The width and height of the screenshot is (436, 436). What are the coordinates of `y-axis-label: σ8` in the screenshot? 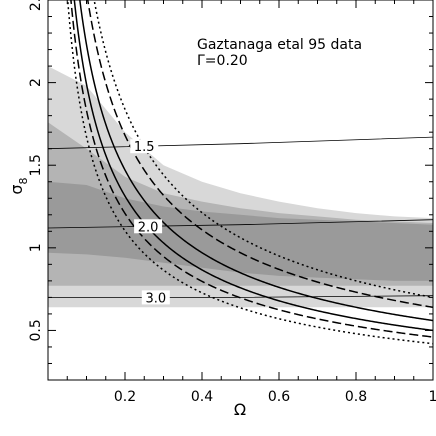 It's located at (18, 185).